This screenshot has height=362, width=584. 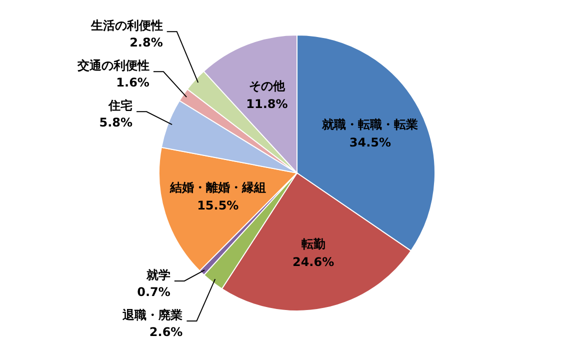 I want to click on slice-label: 住宅, so click(x=120, y=105).